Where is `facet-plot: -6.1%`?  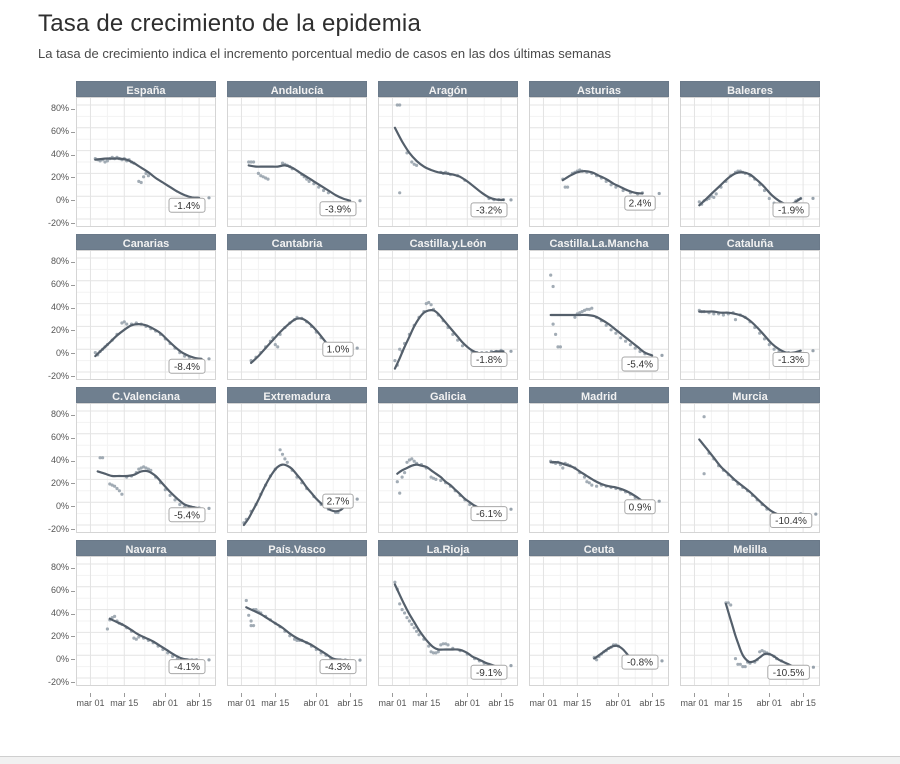 facet-plot: -6.1% is located at coordinates (448, 468).